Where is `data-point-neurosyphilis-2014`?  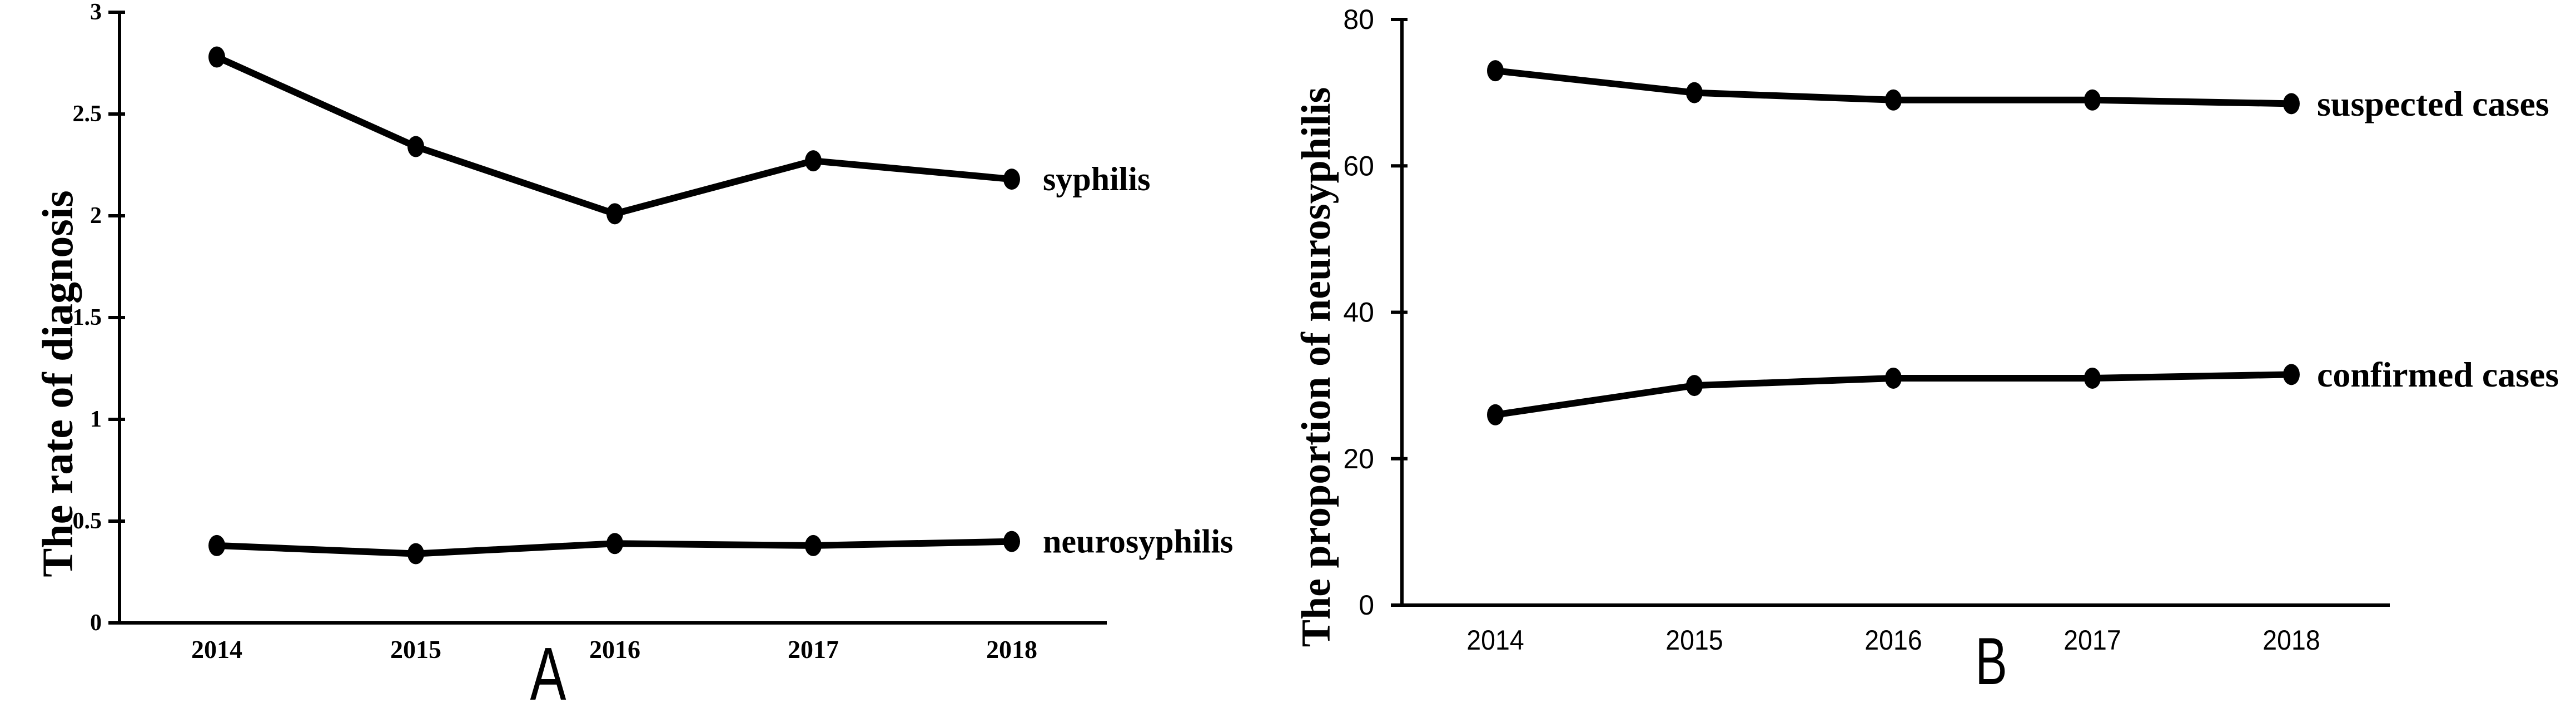 data-point-neurosyphilis-2014 is located at coordinates (217, 545).